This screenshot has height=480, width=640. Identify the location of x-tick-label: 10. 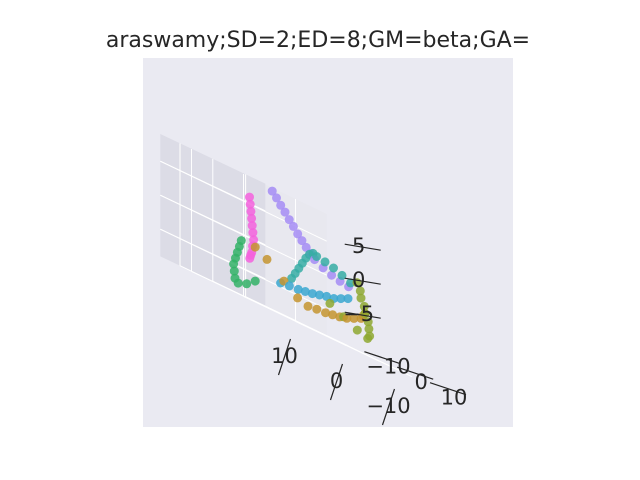
(284, 356).